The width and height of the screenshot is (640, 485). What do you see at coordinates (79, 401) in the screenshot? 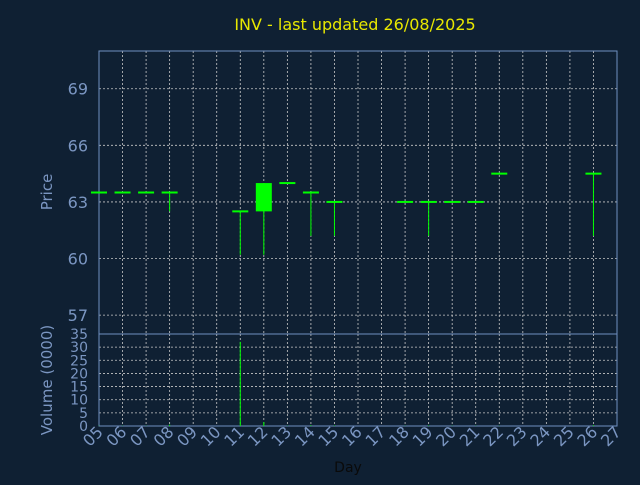
I see `volume-y-tick-label: 10` at bounding box center [79, 401].